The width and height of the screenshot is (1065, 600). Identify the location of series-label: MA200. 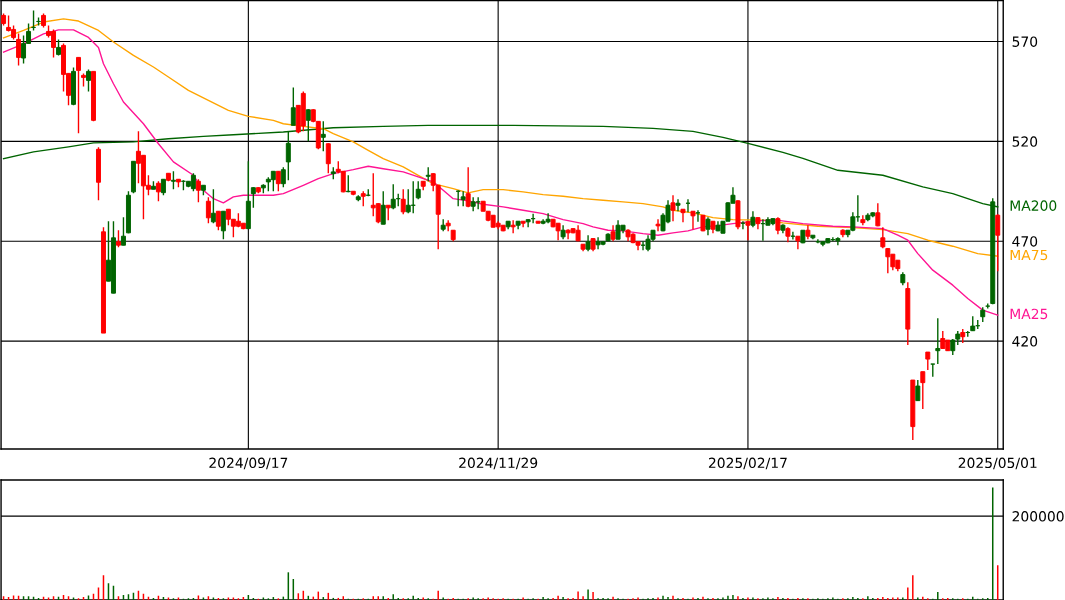
(1033, 205).